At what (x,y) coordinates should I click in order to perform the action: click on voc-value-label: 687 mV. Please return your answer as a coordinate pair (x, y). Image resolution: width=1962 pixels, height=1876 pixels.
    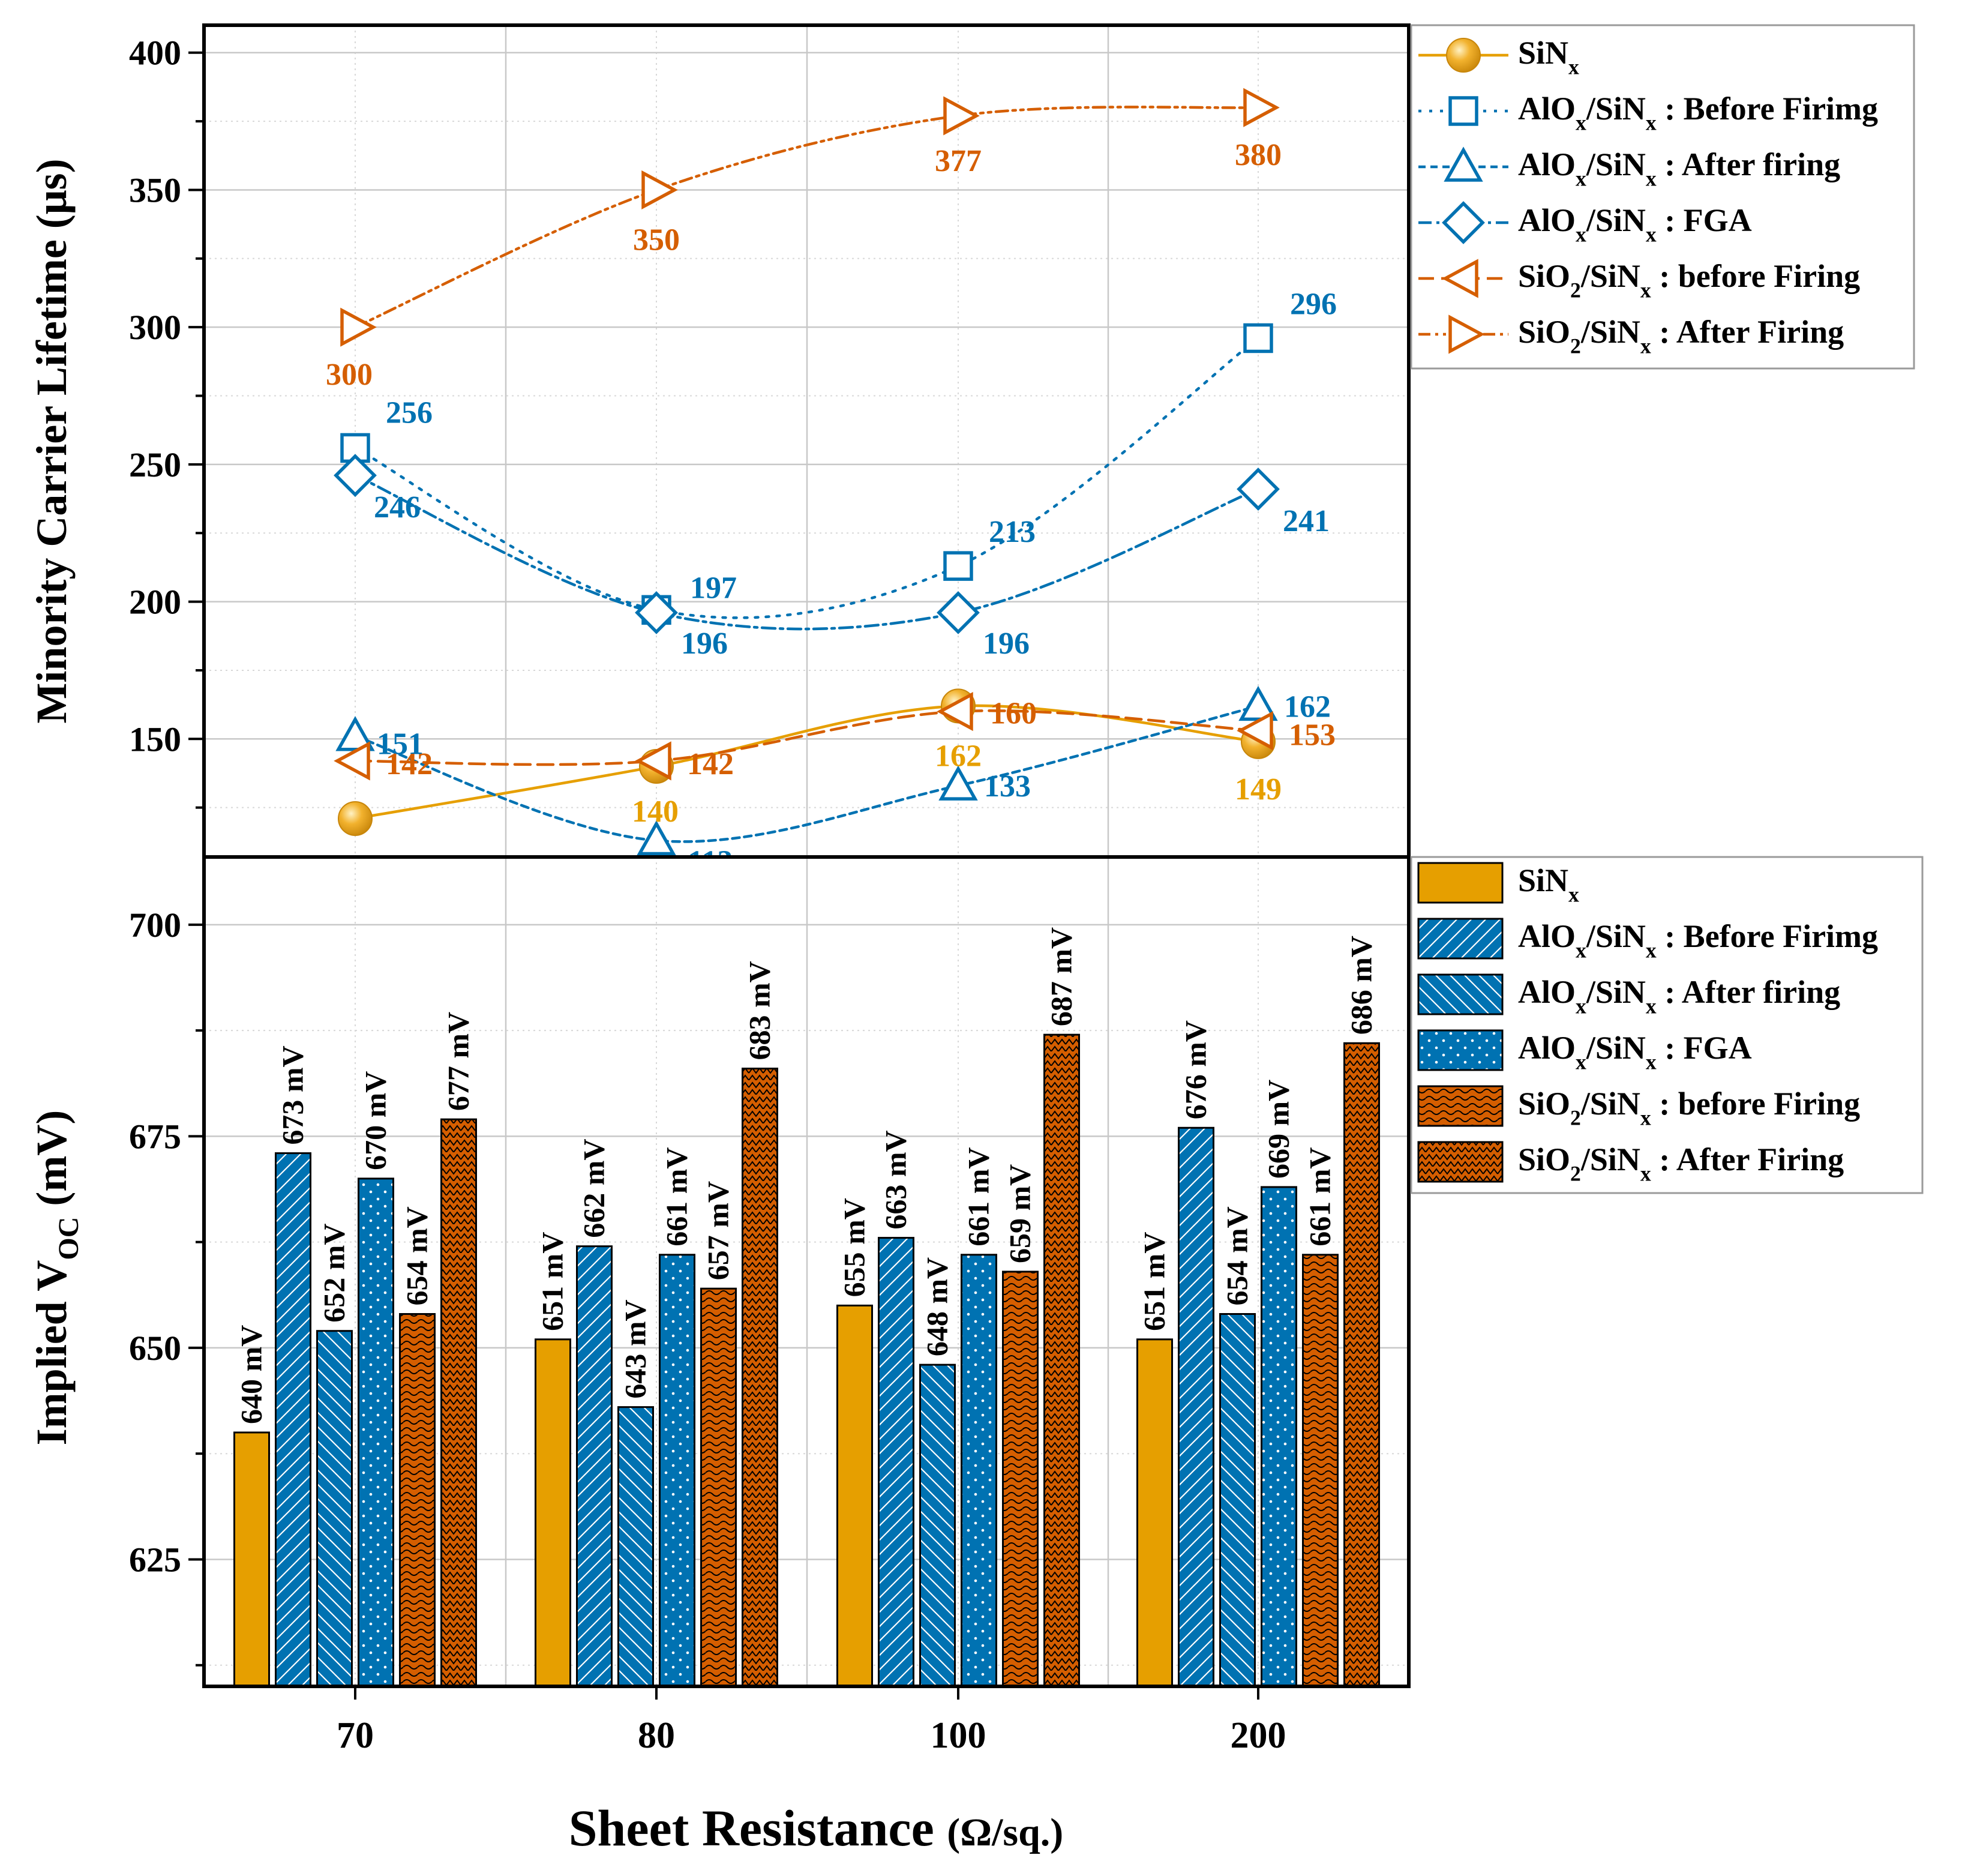
    Looking at the image, I should click on (1061, 976).